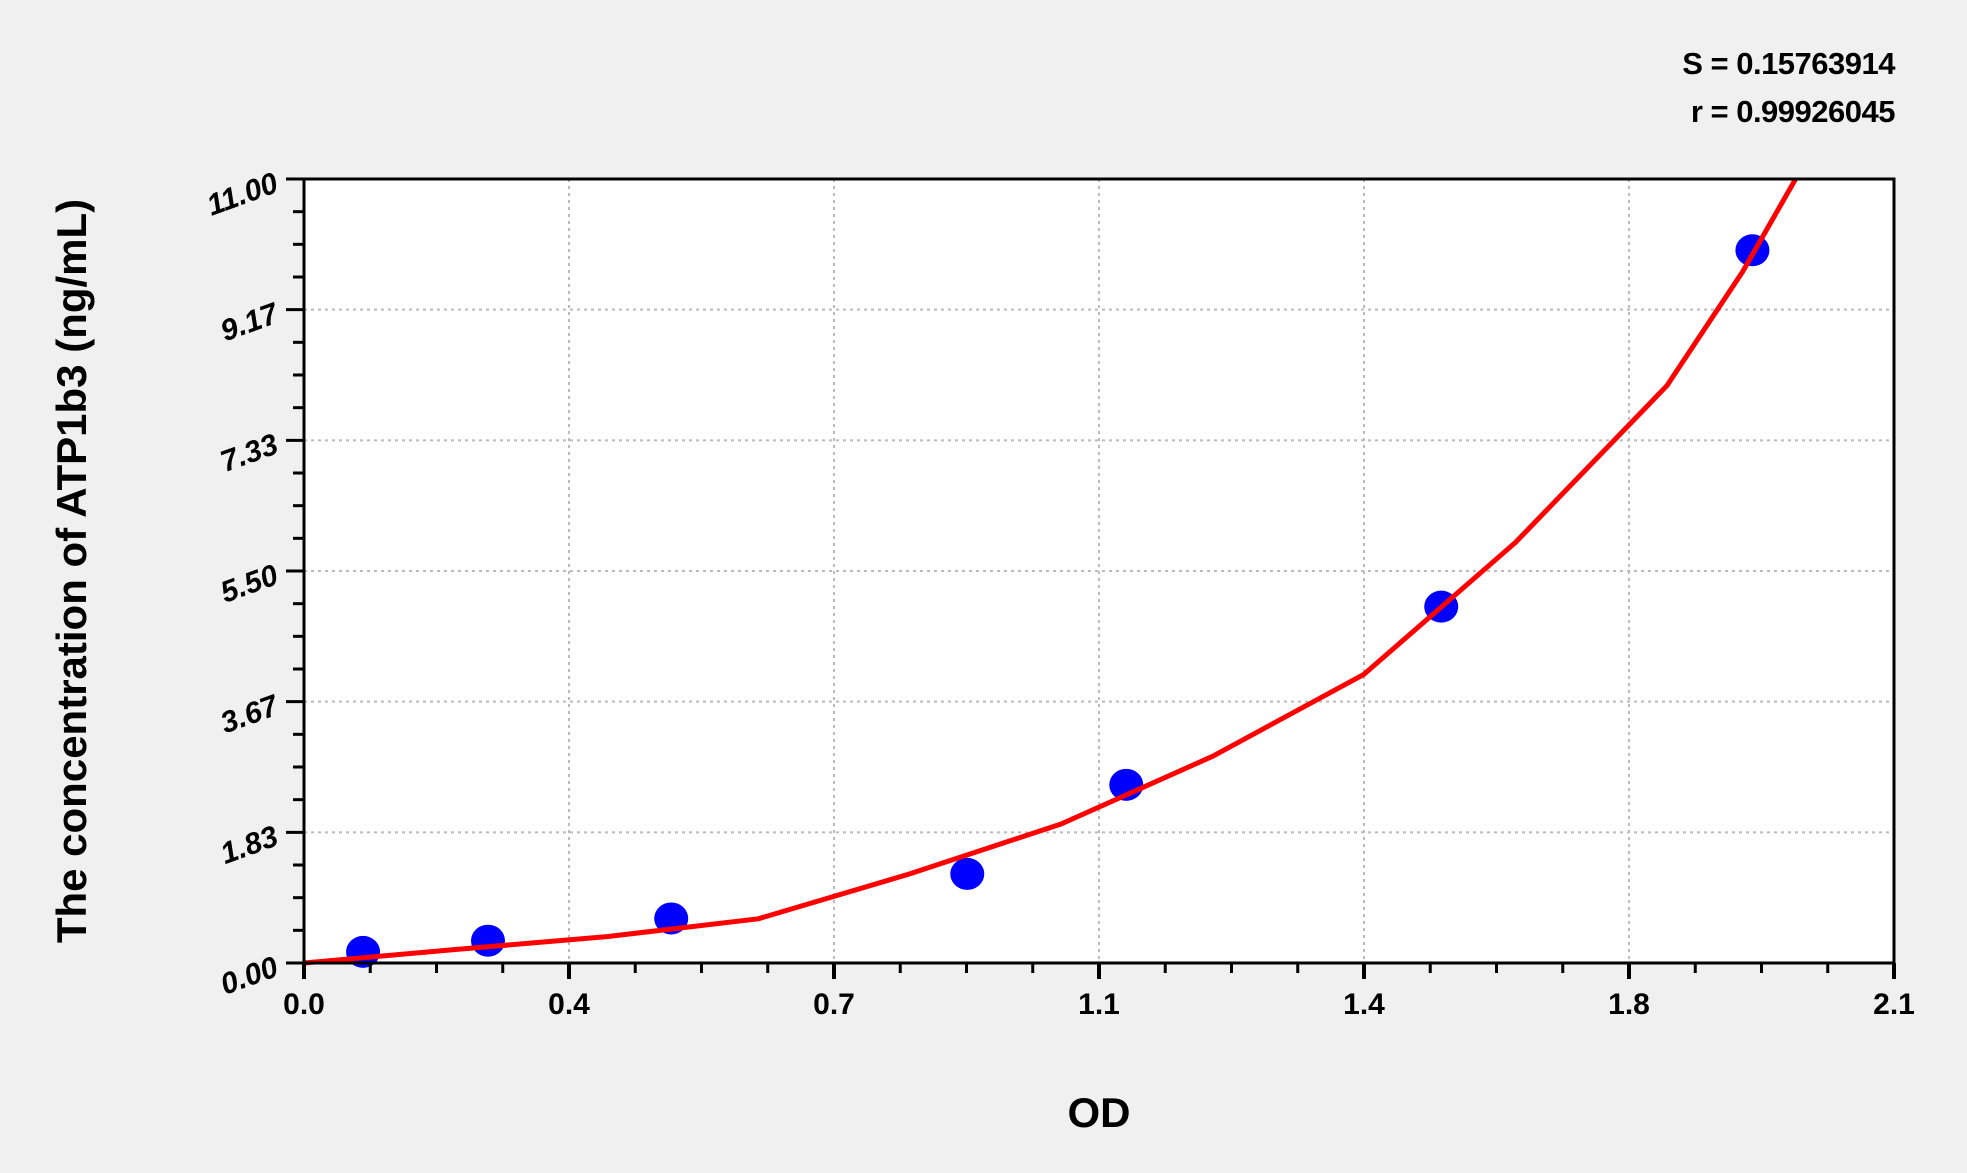  I want to click on x-tick-label: 1.8, so click(1629, 1004).